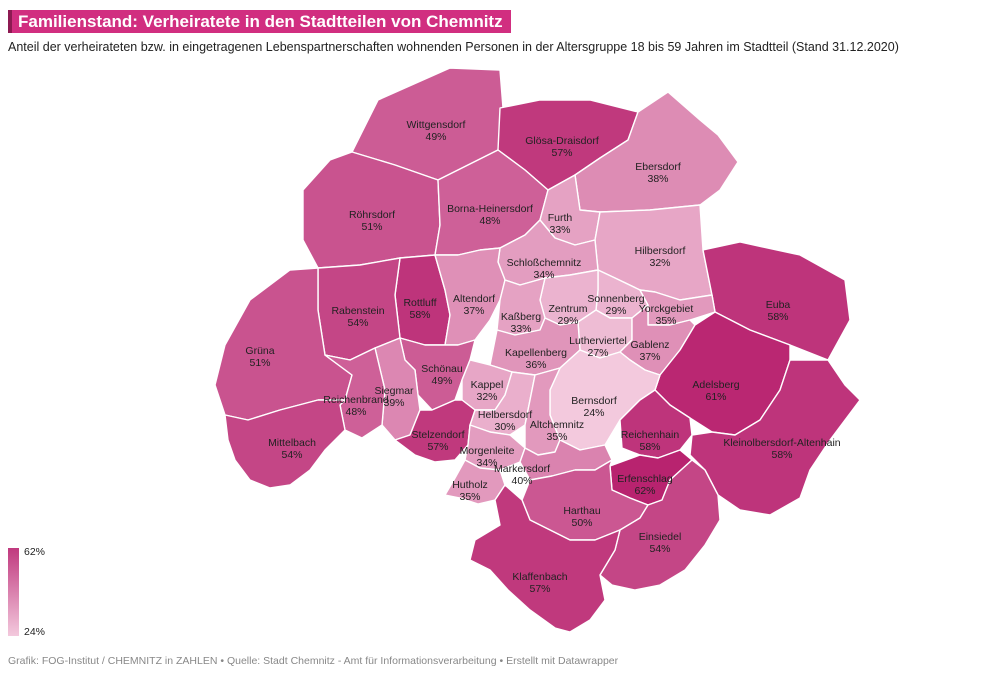  What do you see at coordinates (659, 549) in the screenshot?
I see `district-value-einsiedel: 54%` at bounding box center [659, 549].